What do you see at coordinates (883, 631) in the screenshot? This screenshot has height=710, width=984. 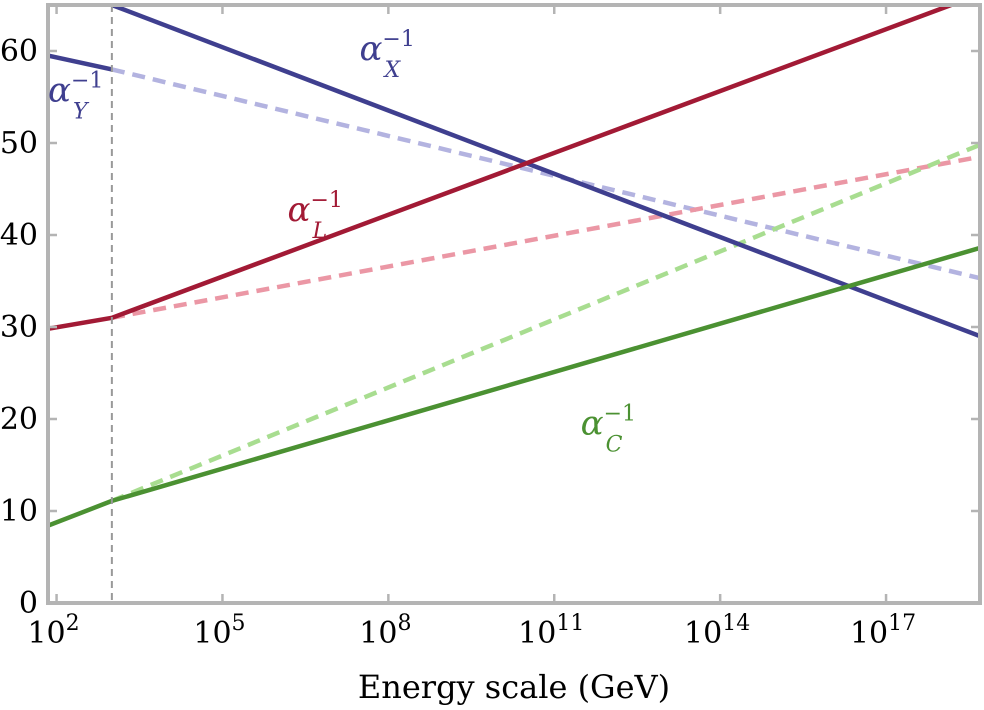 I see `x-tick-label: 10¹⁷` at bounding box center [883, 631].